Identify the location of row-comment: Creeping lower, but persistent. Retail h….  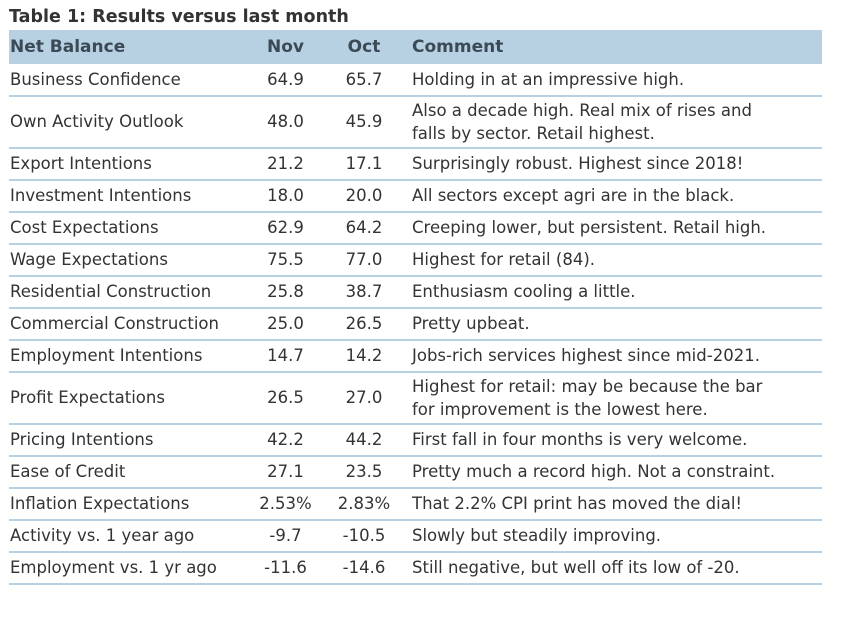
(615, 228).